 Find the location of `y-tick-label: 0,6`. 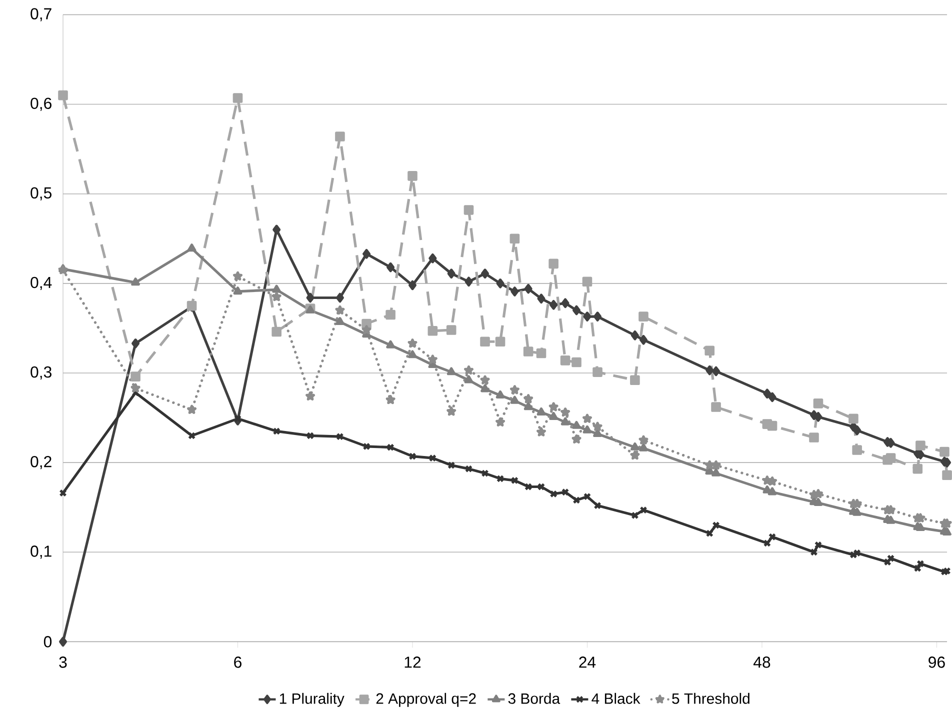

y-tick-label: 0,6 is located at coordinates (41, 104).